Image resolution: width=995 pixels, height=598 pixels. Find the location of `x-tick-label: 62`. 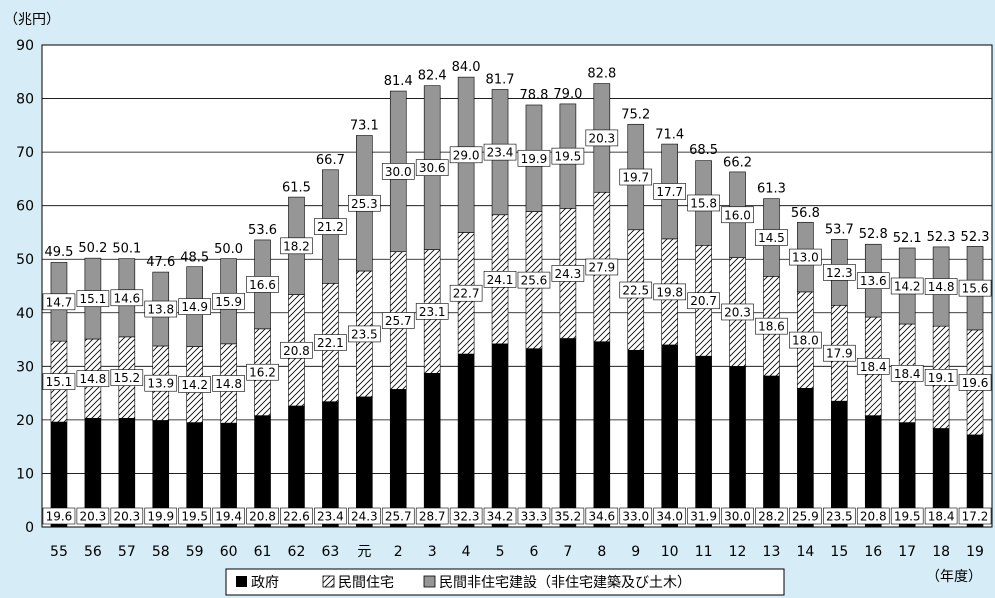

x-tick-label: 62 is located at coordinates (297, 552).